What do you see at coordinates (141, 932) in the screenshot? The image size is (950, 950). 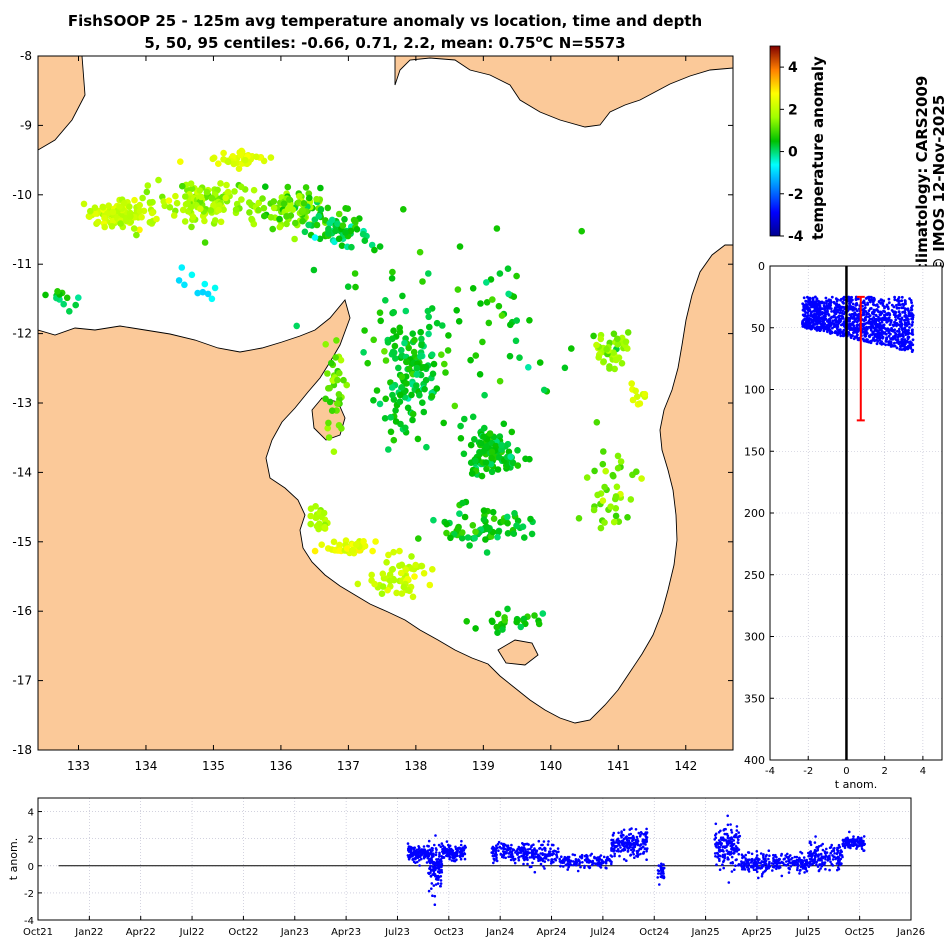 I see `ts-xtick-label: Apr22` at bounding box center [141, 932].